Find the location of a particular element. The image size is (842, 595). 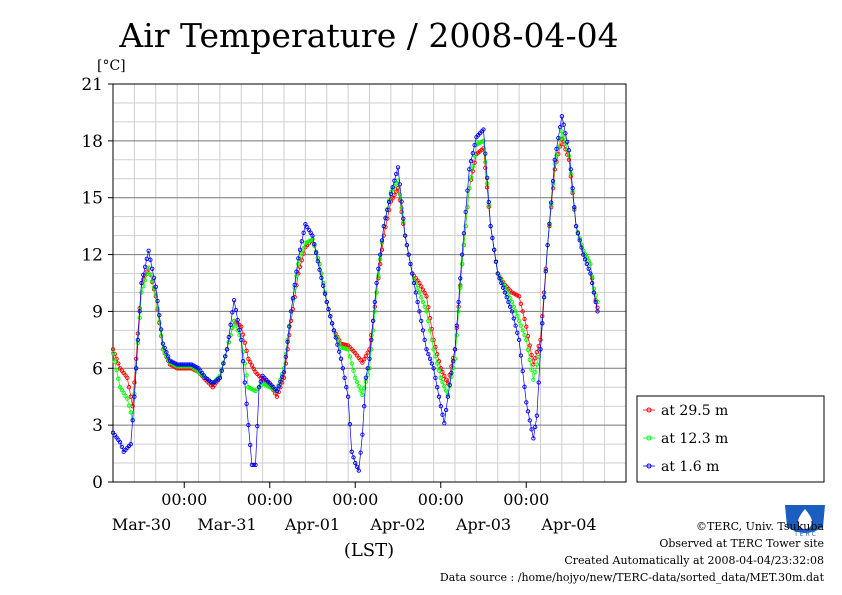

y-axis-ticks: 0 3 6 9 12 15 18 21 is located at coordinates (97, 284).